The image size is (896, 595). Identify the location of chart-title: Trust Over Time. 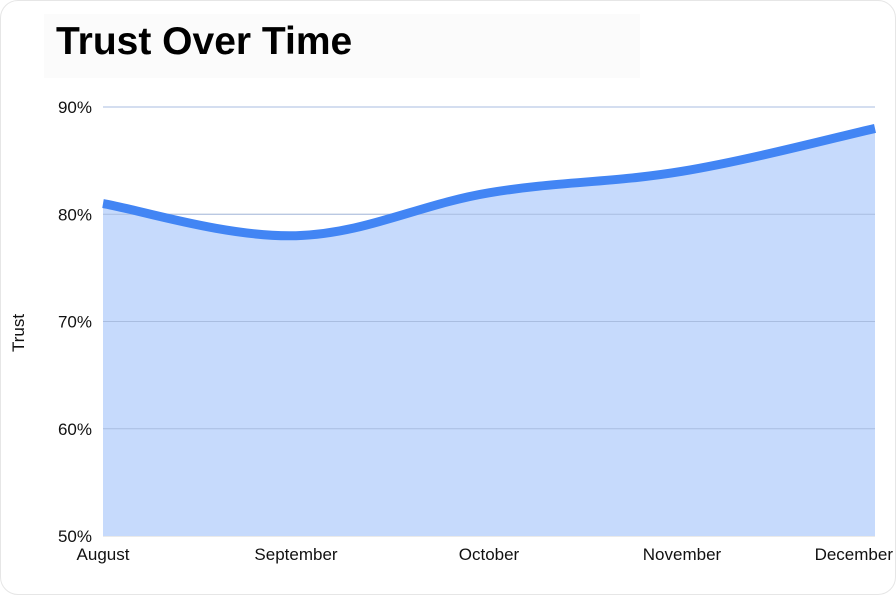
(204, 41).